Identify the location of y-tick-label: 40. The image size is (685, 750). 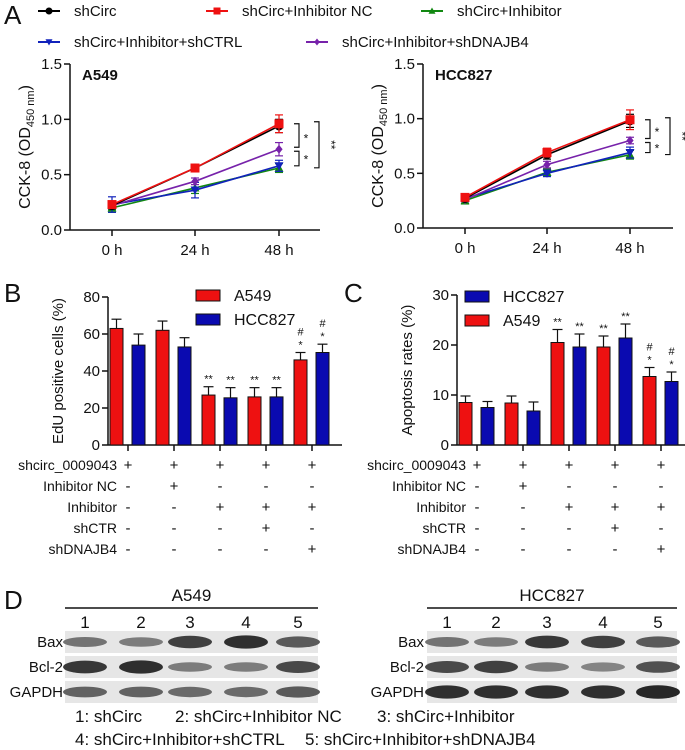
(91, 371).